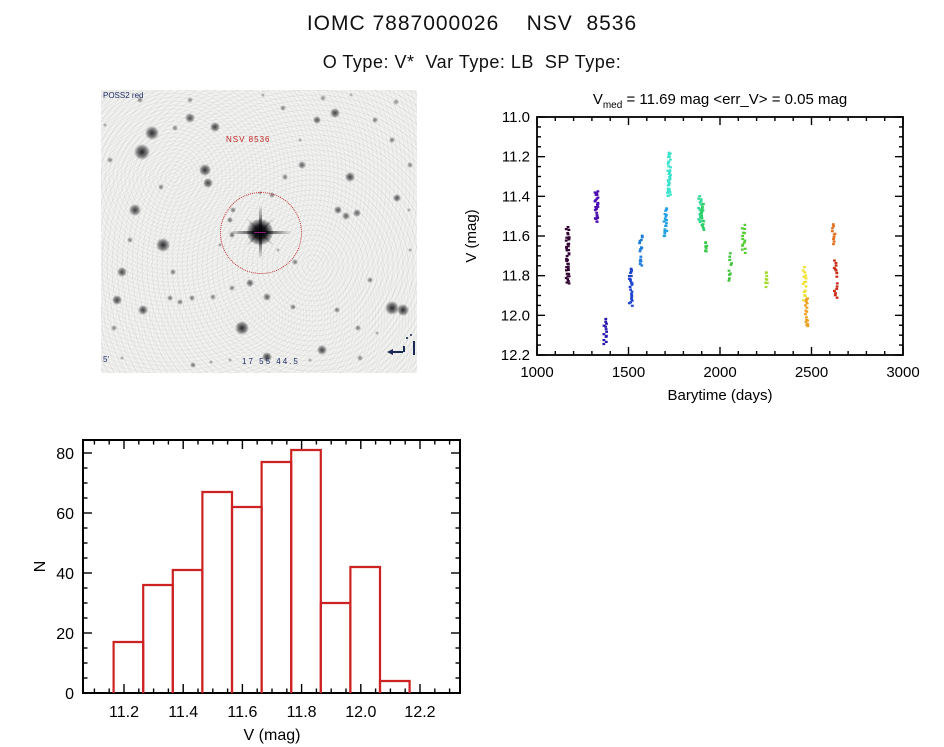 The image size is (944, 747). What do you see at coordinates (811, 372) in the screenshot?
I see `x-tick-label: 2500` at bounding box center [811, 372].